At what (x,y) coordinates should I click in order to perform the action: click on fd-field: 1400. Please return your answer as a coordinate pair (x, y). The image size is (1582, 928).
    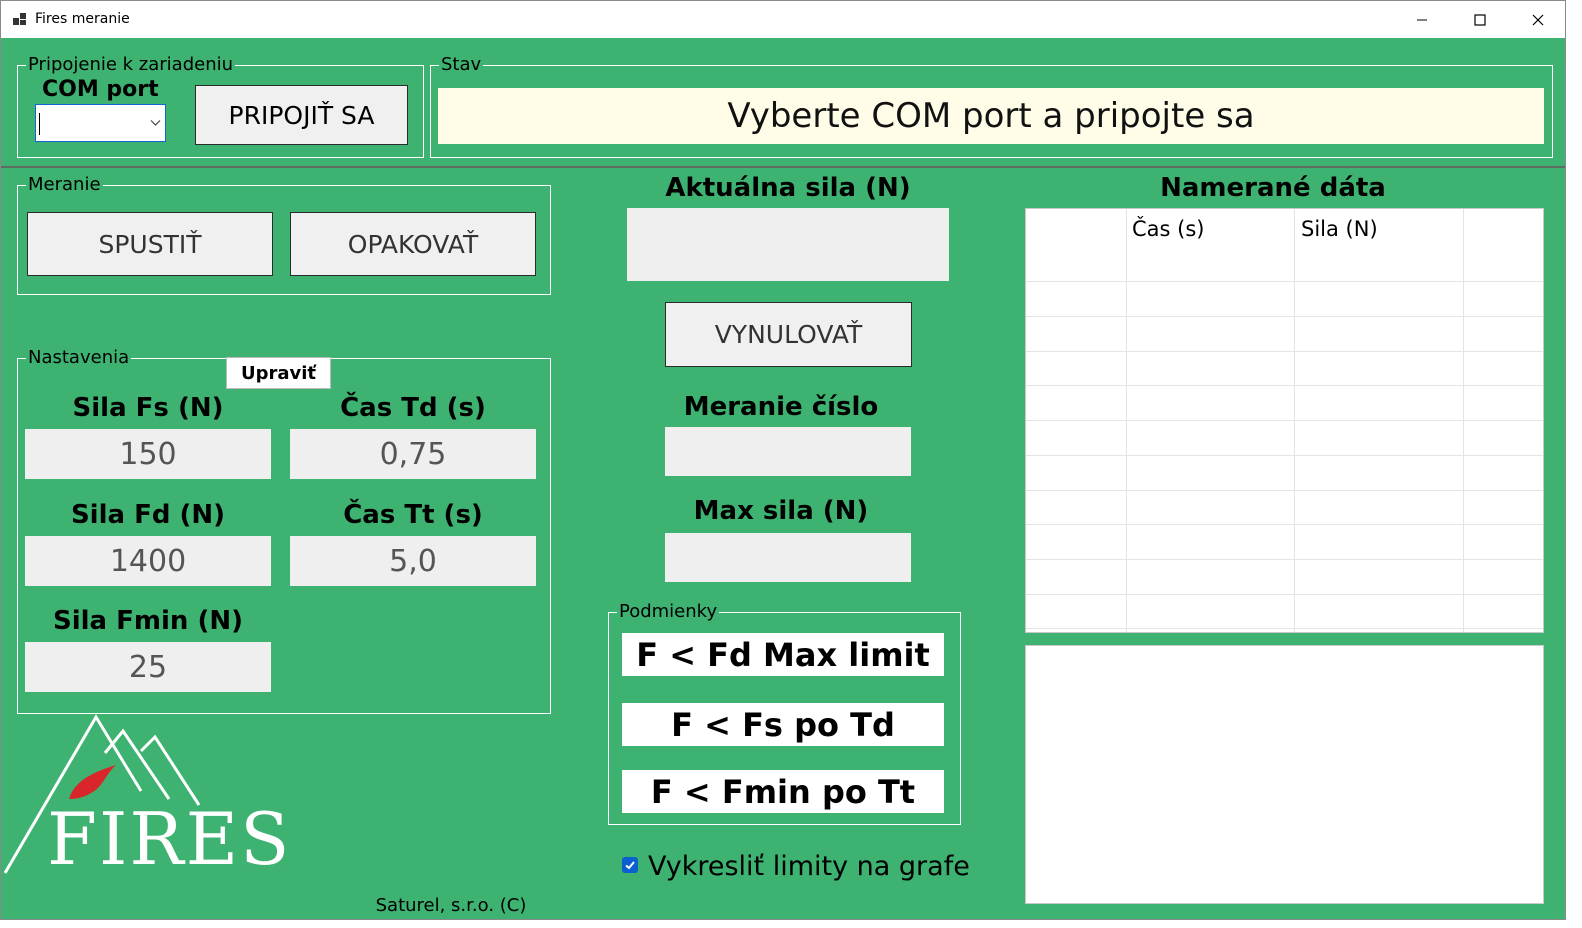
    Looking at the image, I should click on (148, 561).